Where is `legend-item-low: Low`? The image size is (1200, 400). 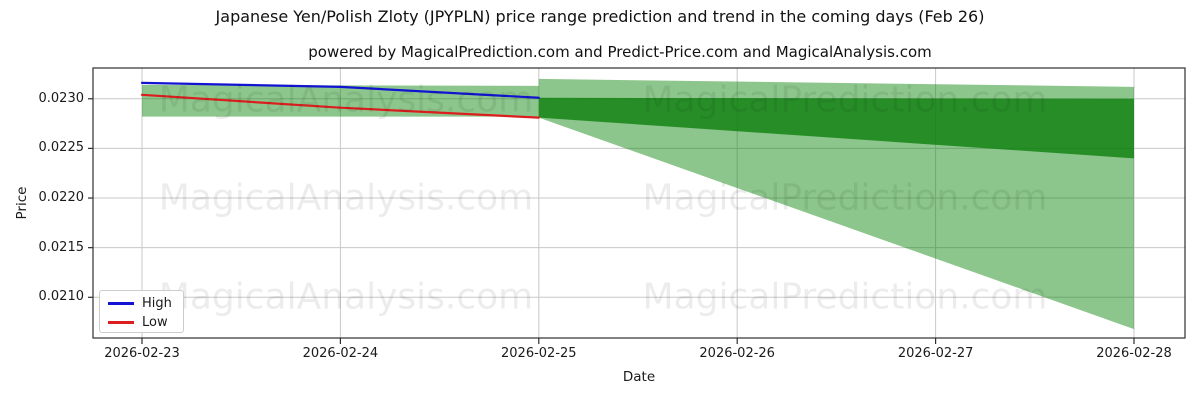 legend-item-low: Low is located at coordinates (141, 322).